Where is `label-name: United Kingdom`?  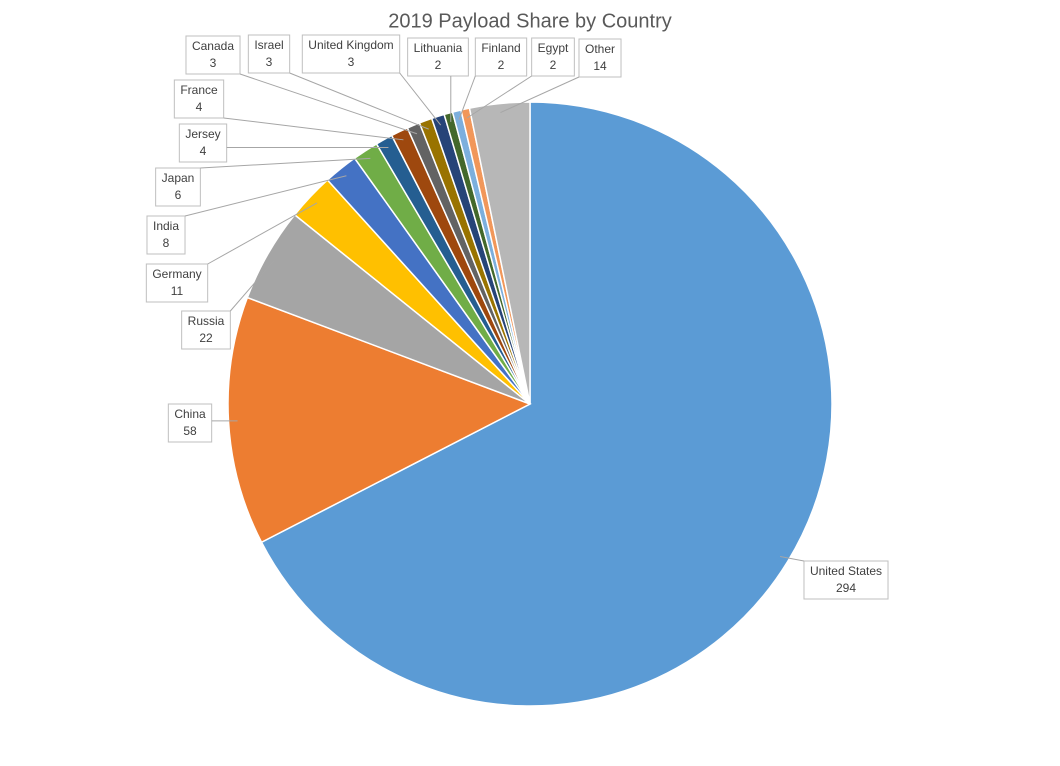 label-name: United Kingdom is located at coordinates (350, 45).